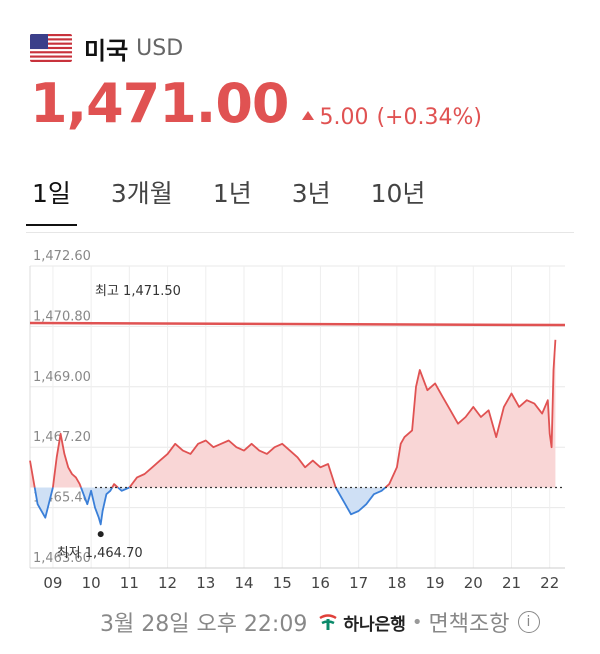 This screenshot has height=654, width=600. Describe the element at coordinates (549, 582) in the screenshot. I see `x-tick-label: 22` at that location.